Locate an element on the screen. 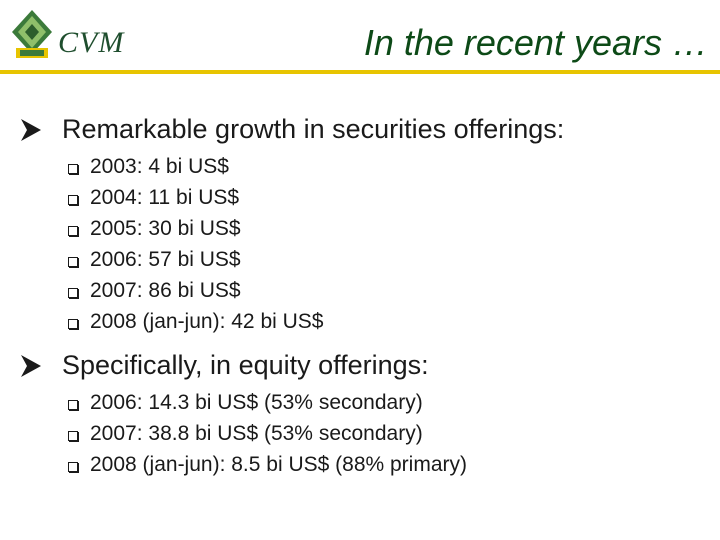  list-item-text: 2008 (jan-jun): 42 bi US$ is located at coordinates (207, 321).